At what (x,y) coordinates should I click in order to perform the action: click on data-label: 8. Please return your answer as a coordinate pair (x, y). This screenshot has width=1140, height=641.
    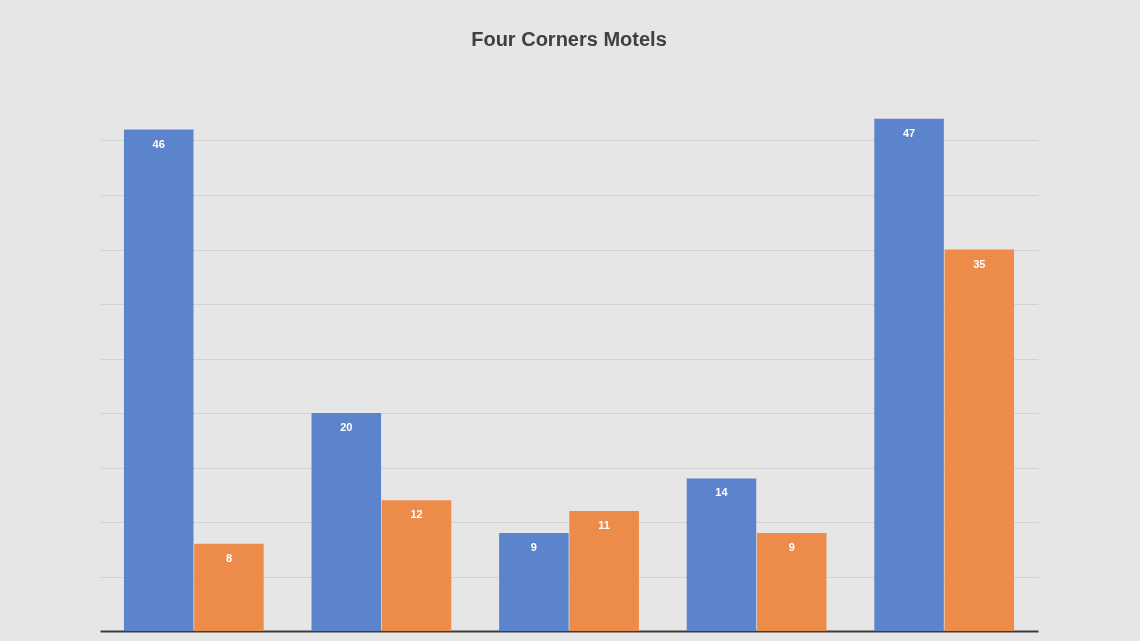
    Looking at the image, I should click on (229, 557).